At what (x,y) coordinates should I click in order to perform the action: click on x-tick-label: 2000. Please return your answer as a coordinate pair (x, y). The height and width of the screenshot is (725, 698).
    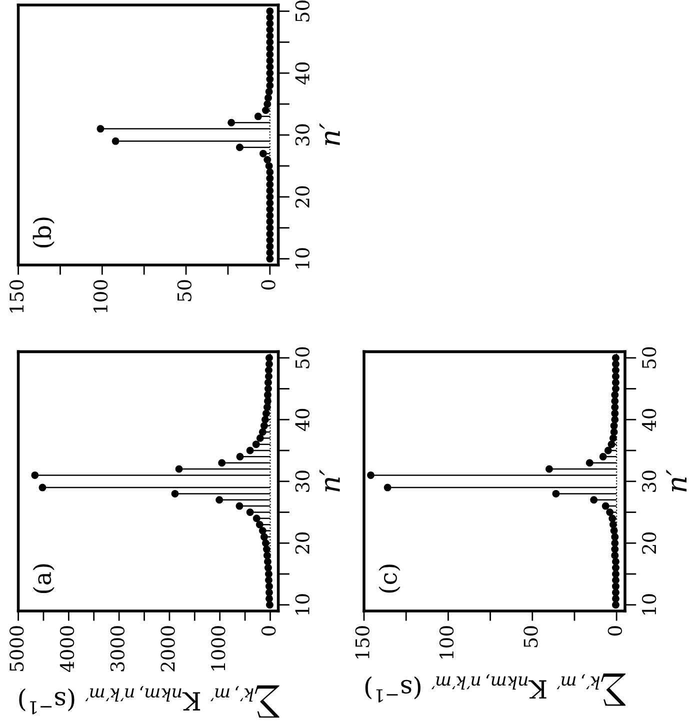
    Looking at the image, I should click on (167, 649).